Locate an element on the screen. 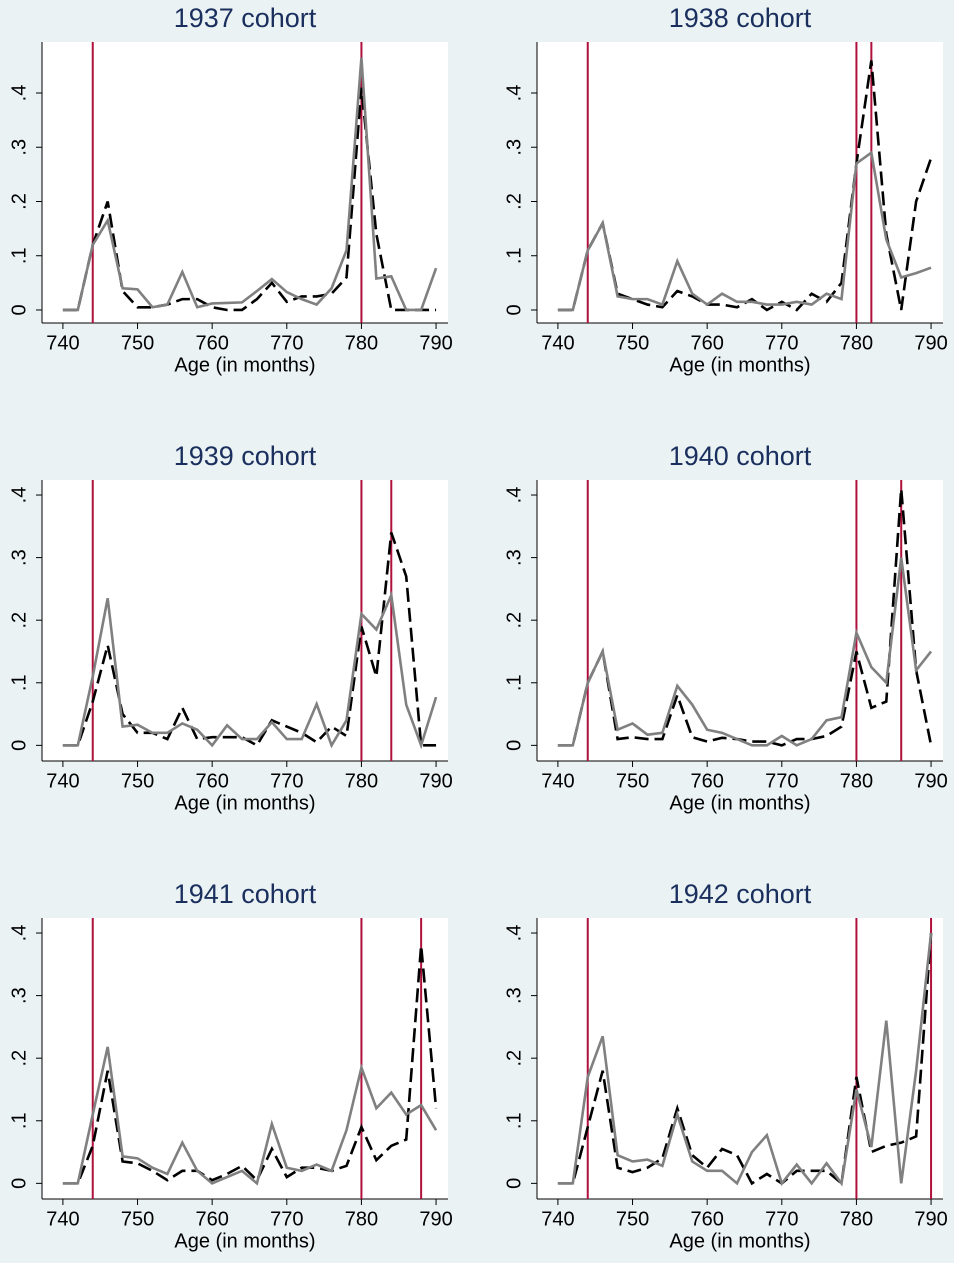 This screenshot has height=1263, width=954. chart-title: 1937 cohort is located at coordinates (245, 18).